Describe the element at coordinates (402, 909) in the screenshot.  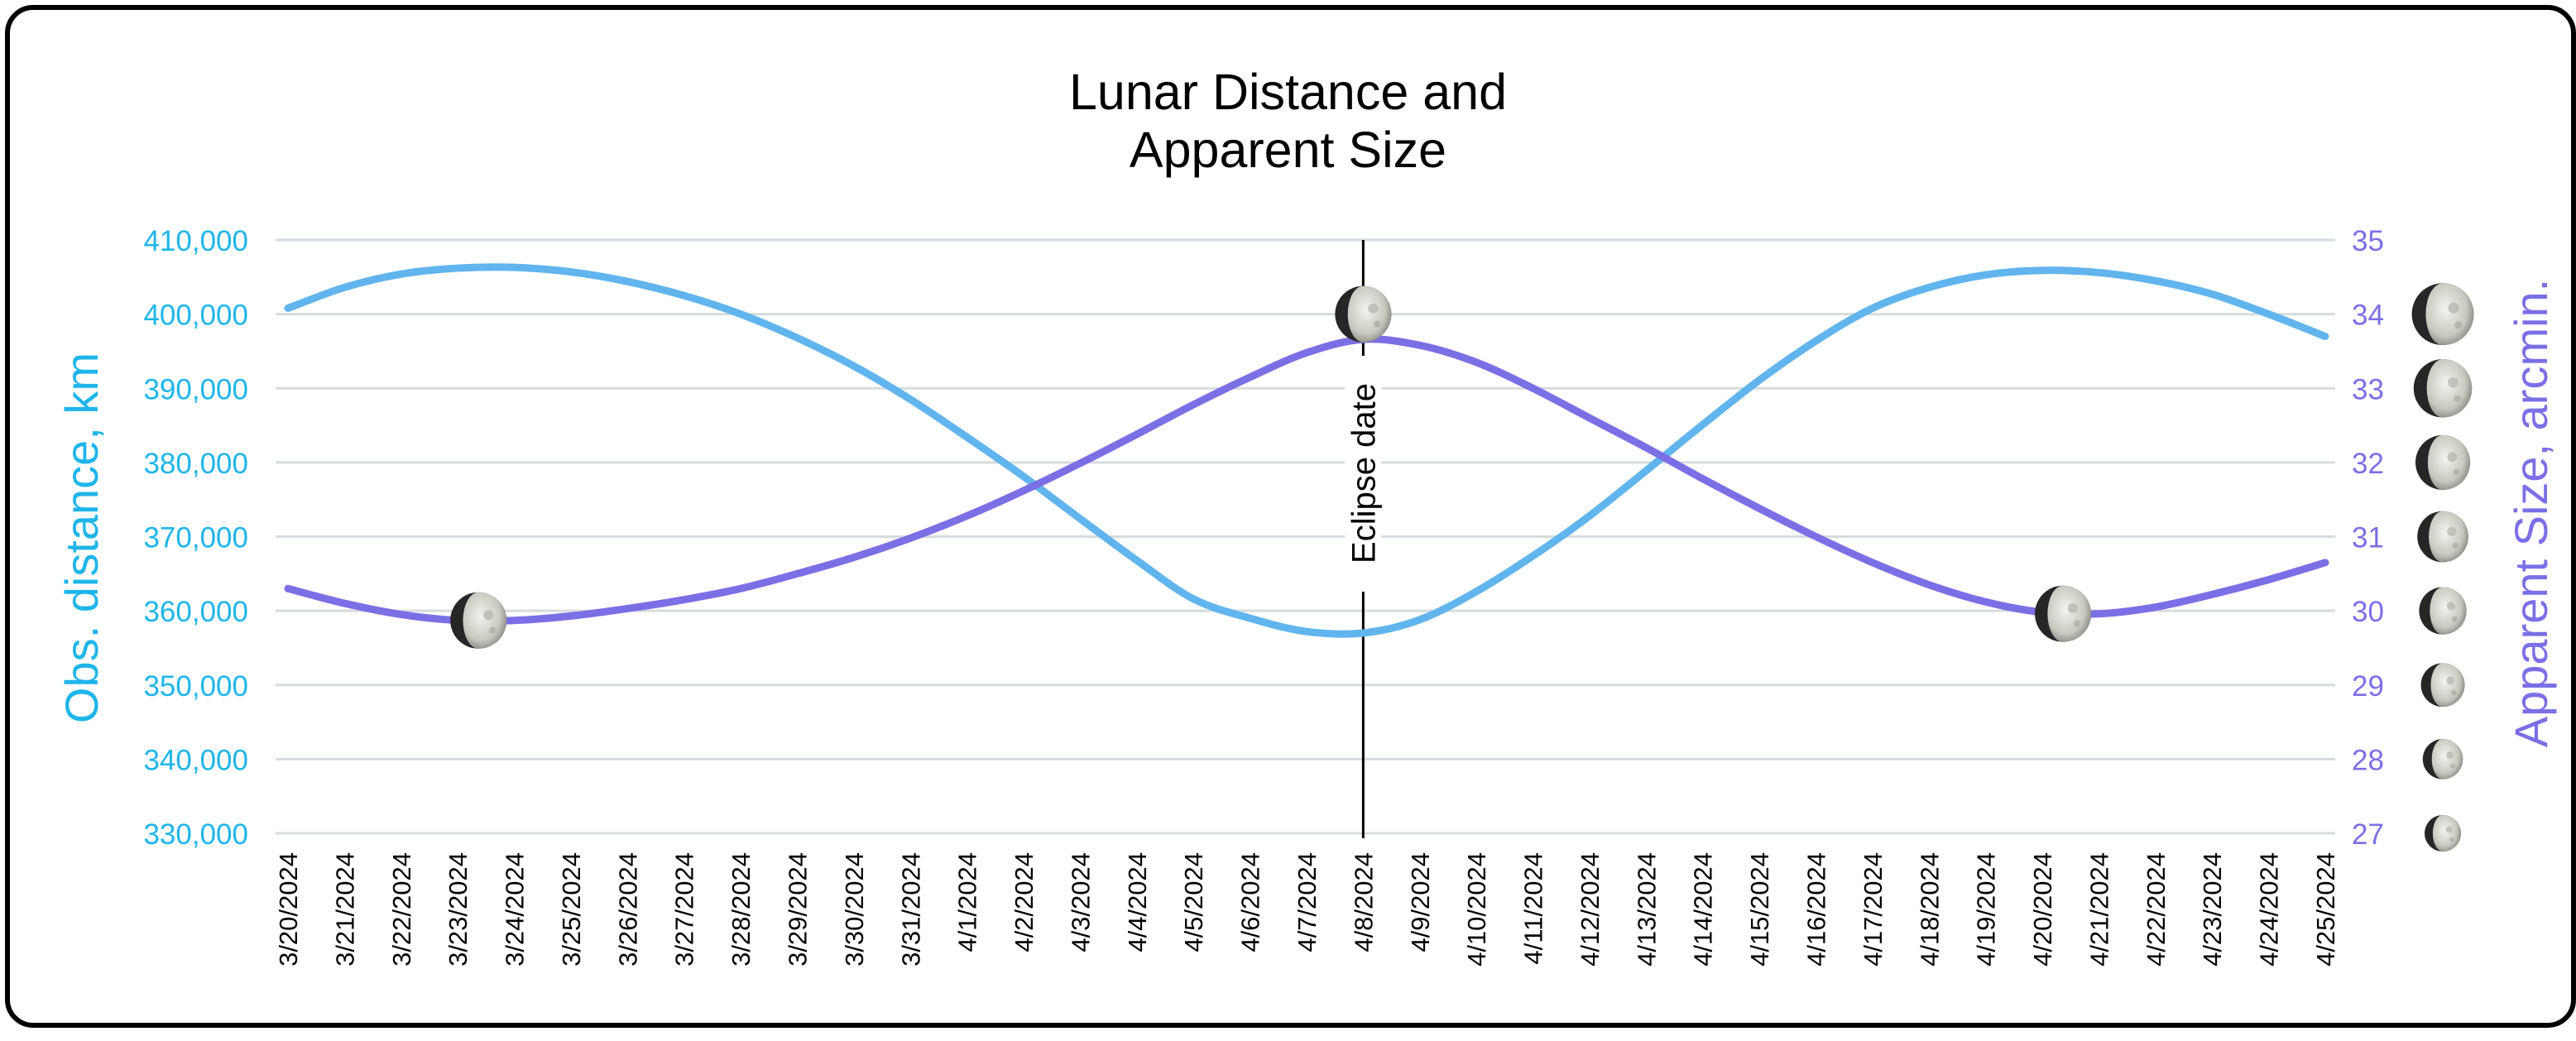
I see `x-tick-label: 3/22/2024` at that location.